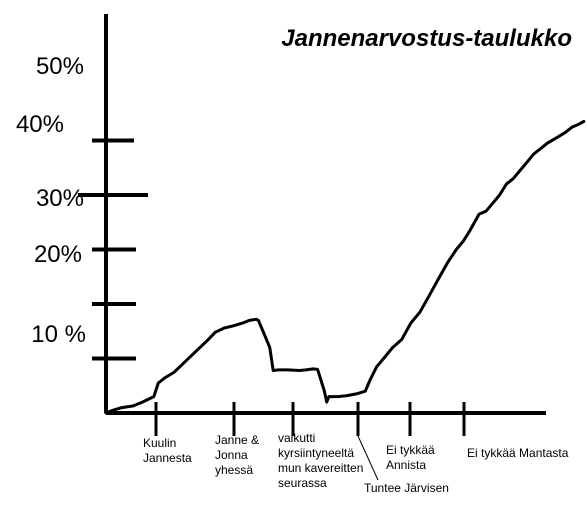 This screenshot has height=506, width=587. I want to click on x-tick-label-event-1: Kuulin Jannesta, so click(167, 450).